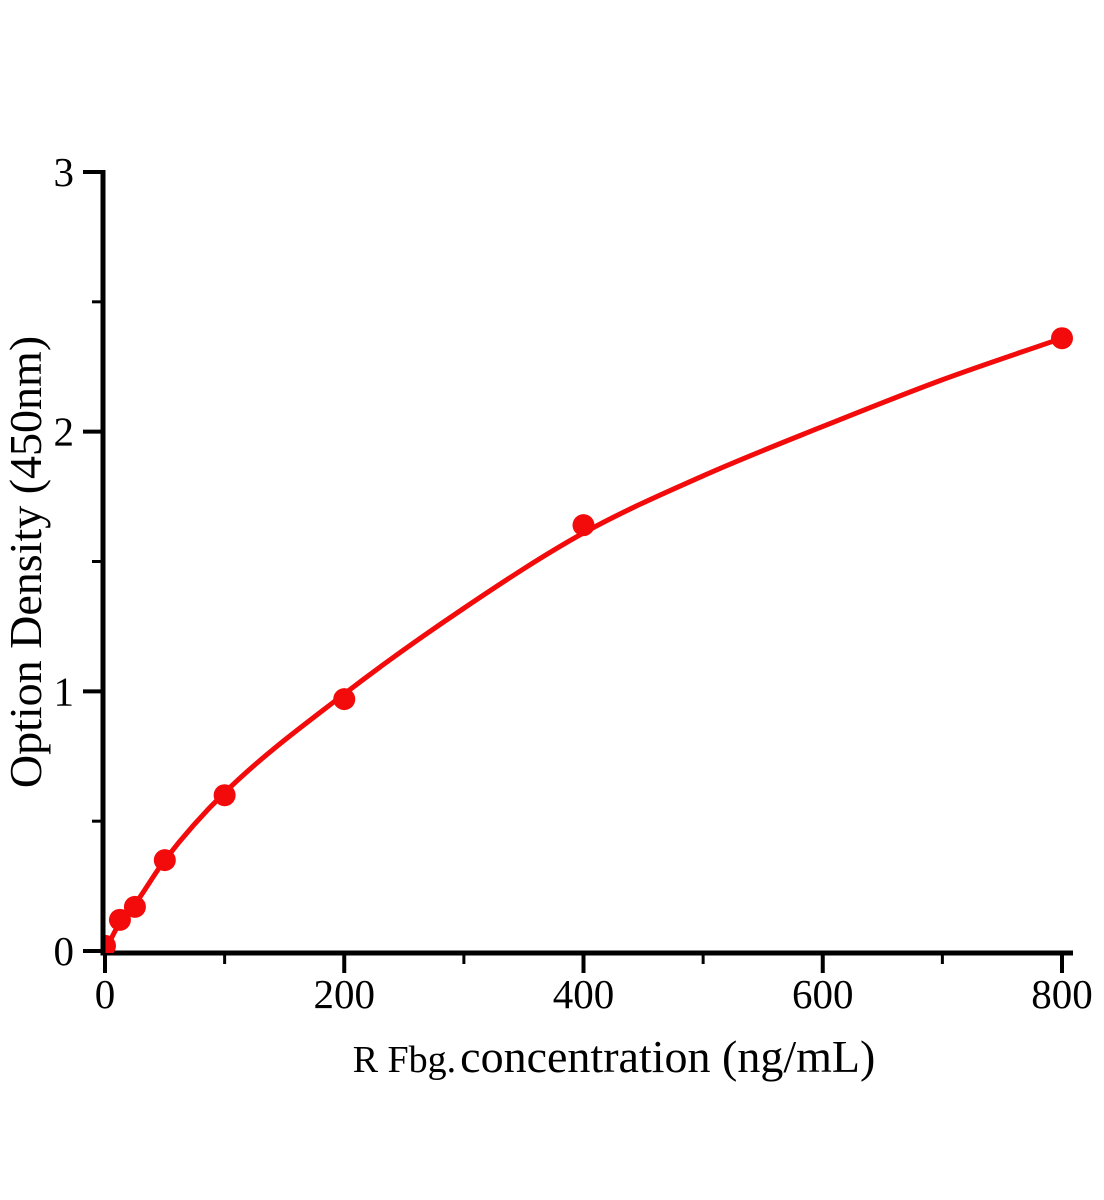 The image size is (1104, 1200). I want to click on x-tick-label: 0, so click(105, 994).